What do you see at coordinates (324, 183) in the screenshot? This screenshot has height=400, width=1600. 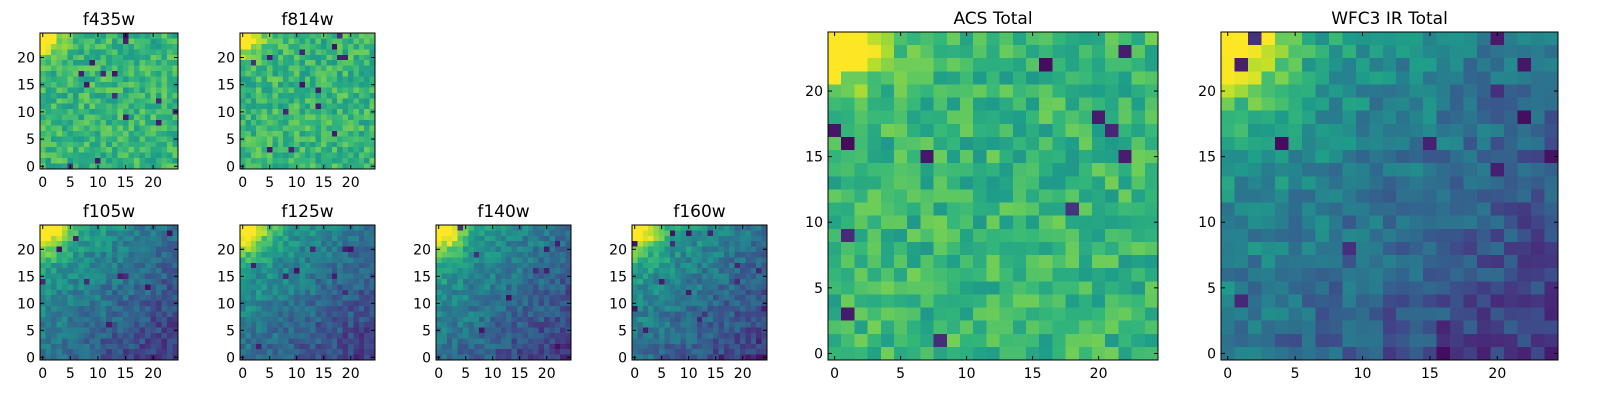 I see `x-tick-label: 15` at bounding box center [324, 183].